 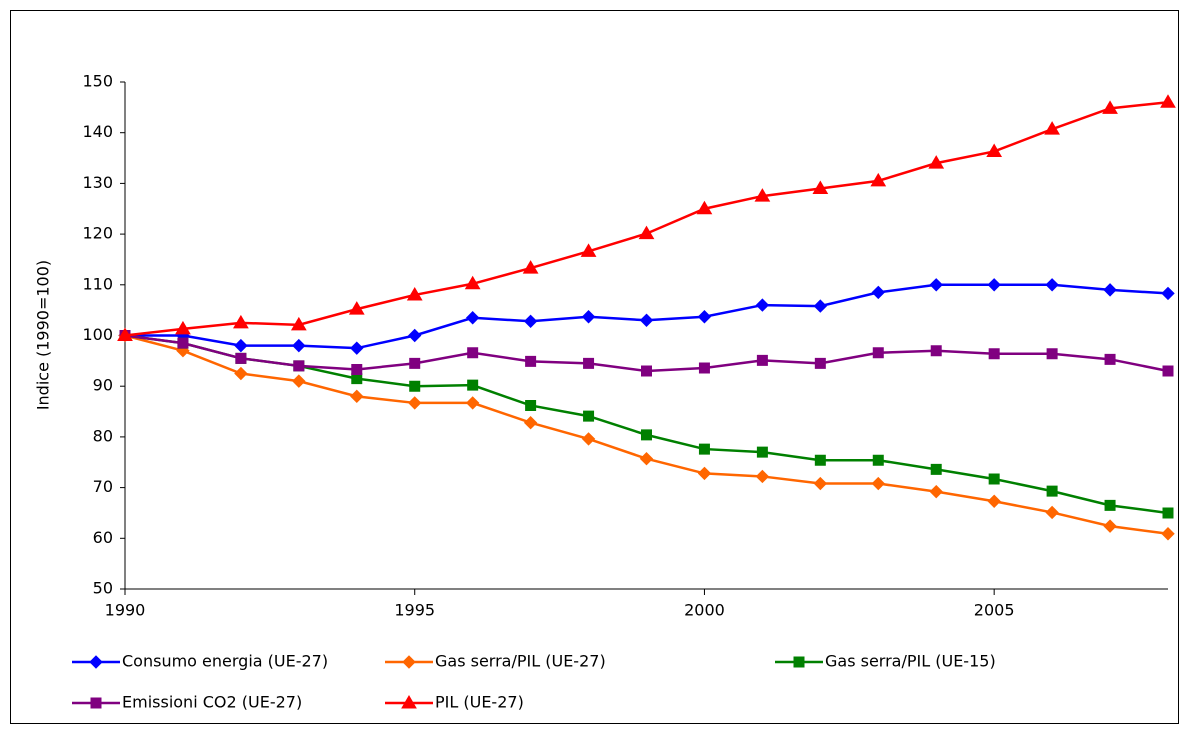 What do you see at coordinates (103, 486) in the screenshot?
I see `y-tick-label: 70` at bounding box center [103, 486].